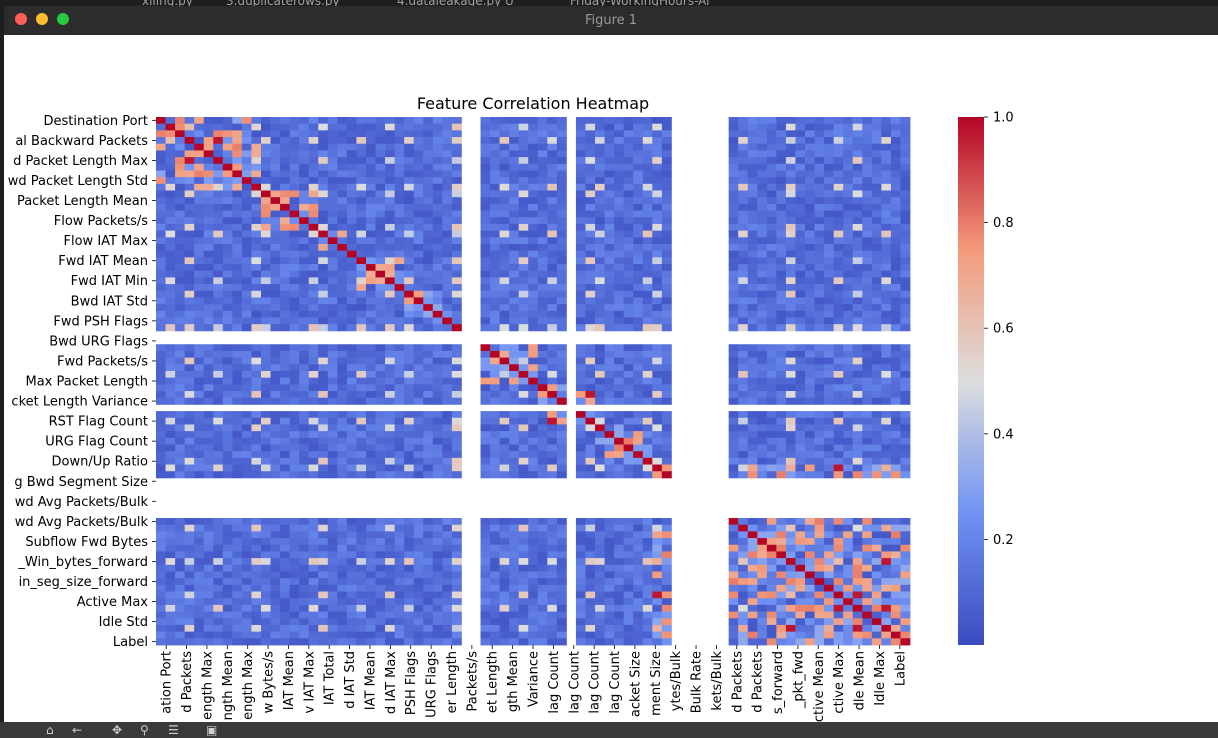 This screenshot has width=1218, height=738. What do you see at coordinates (167, 4) in the screenshot?
I see `tab-xlling: xlling.py` at bounding box center [167, 4].